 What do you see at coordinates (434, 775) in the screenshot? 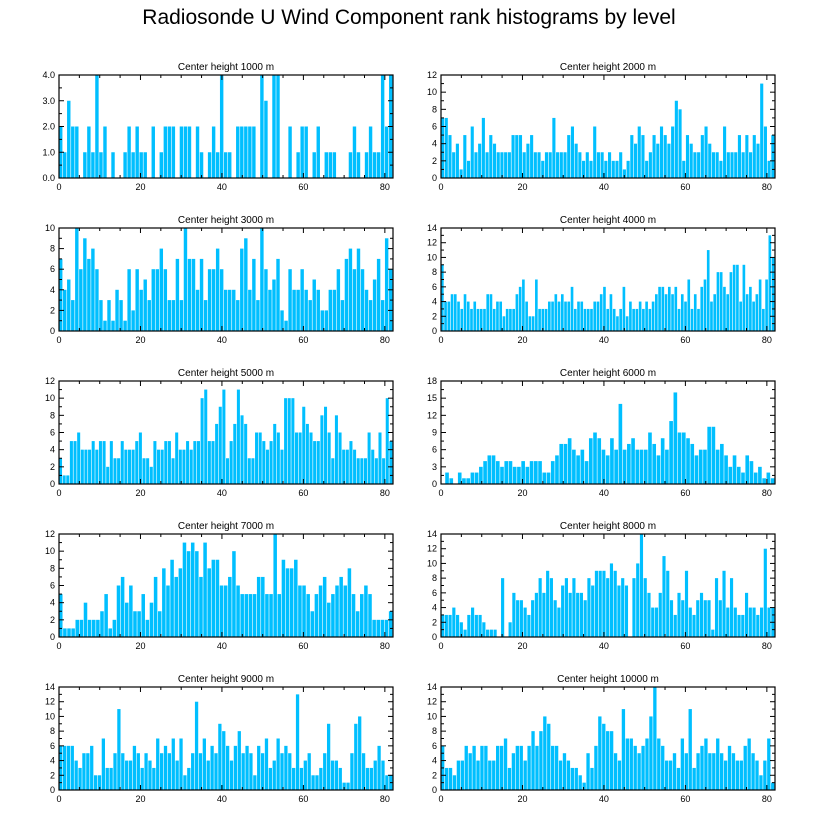
I see `y-tick-label: 2` at bounding box center [434, 775].